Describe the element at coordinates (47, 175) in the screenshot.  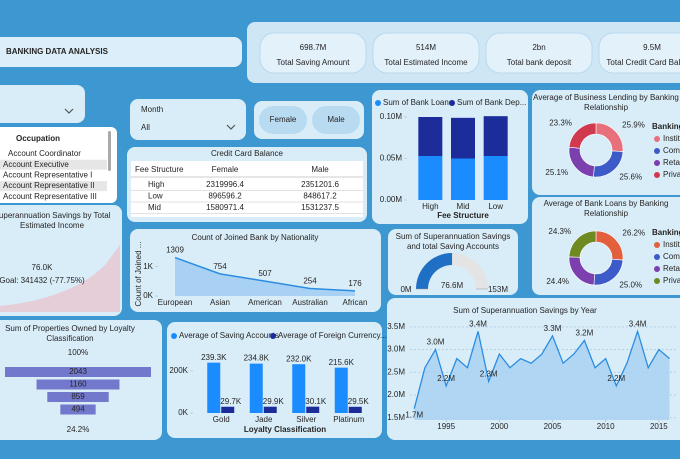
I see `occupation-item: Account Representative I` at that location.